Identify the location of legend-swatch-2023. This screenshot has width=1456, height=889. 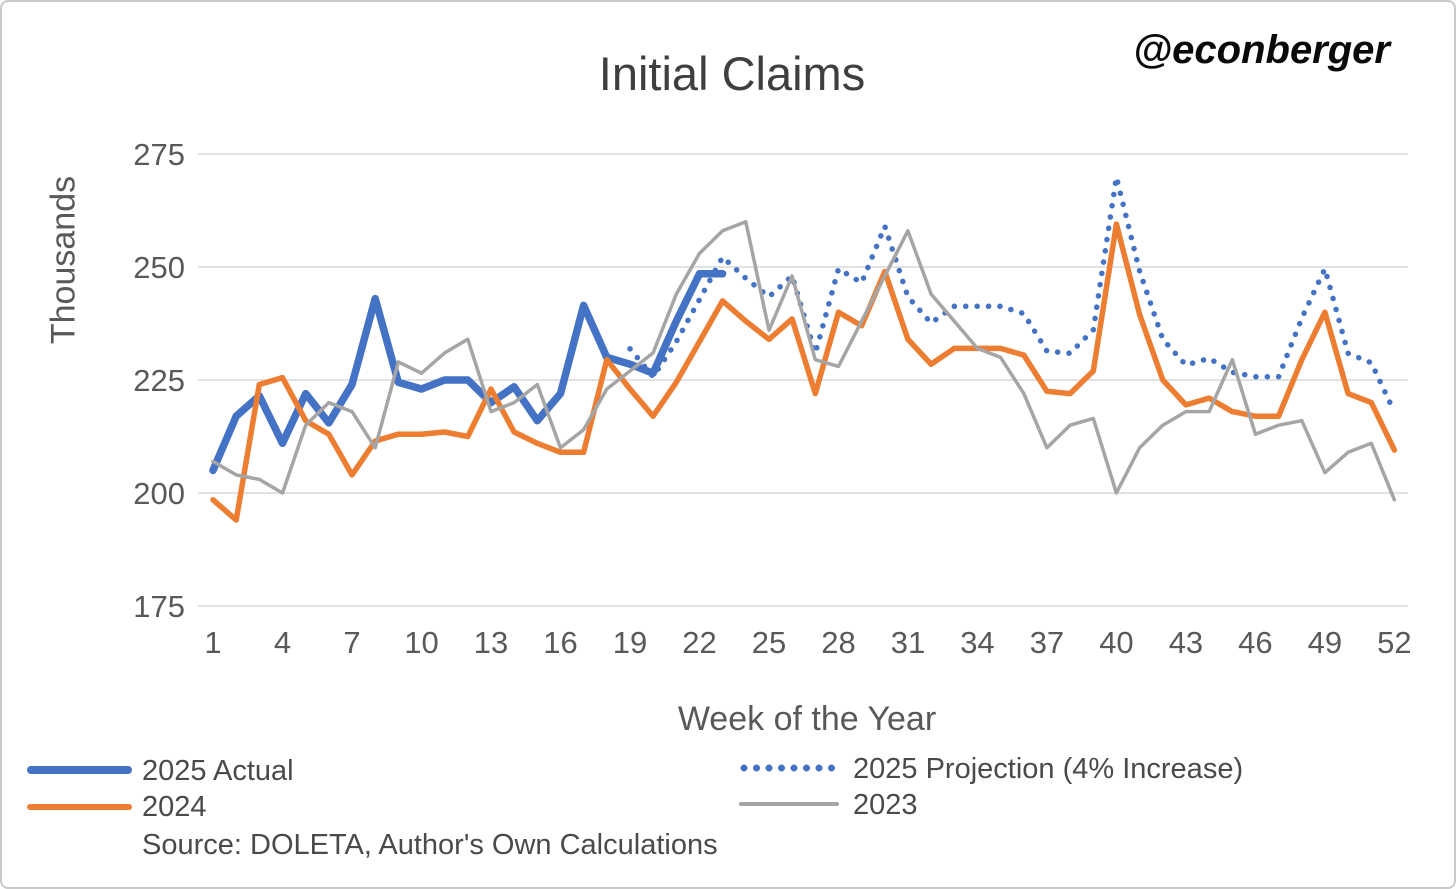
(789, 804).